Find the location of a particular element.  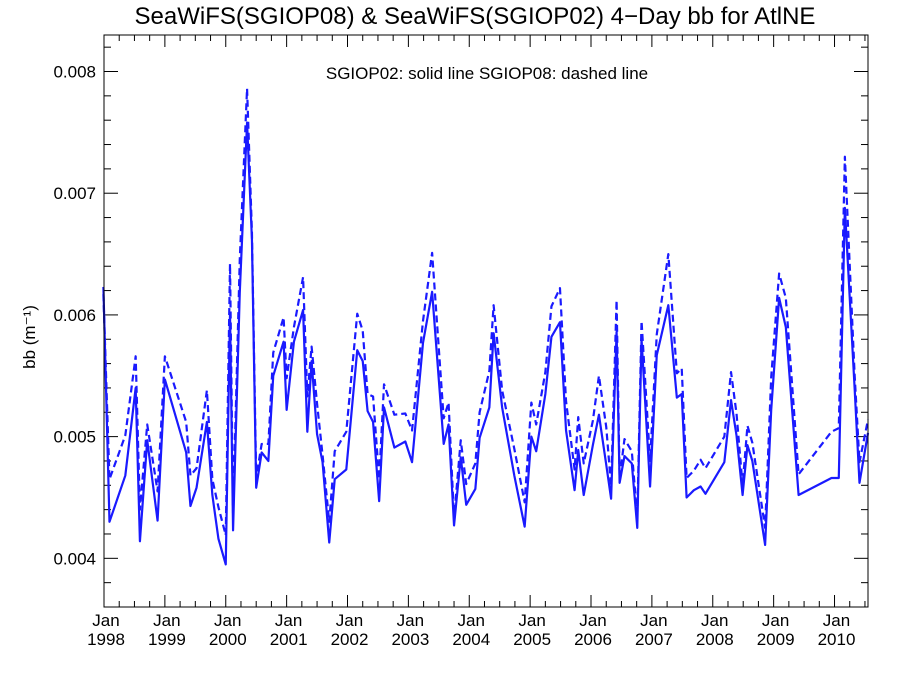

y-axis-label: bb (m⁻¹) is located at coordinates (29, 337).